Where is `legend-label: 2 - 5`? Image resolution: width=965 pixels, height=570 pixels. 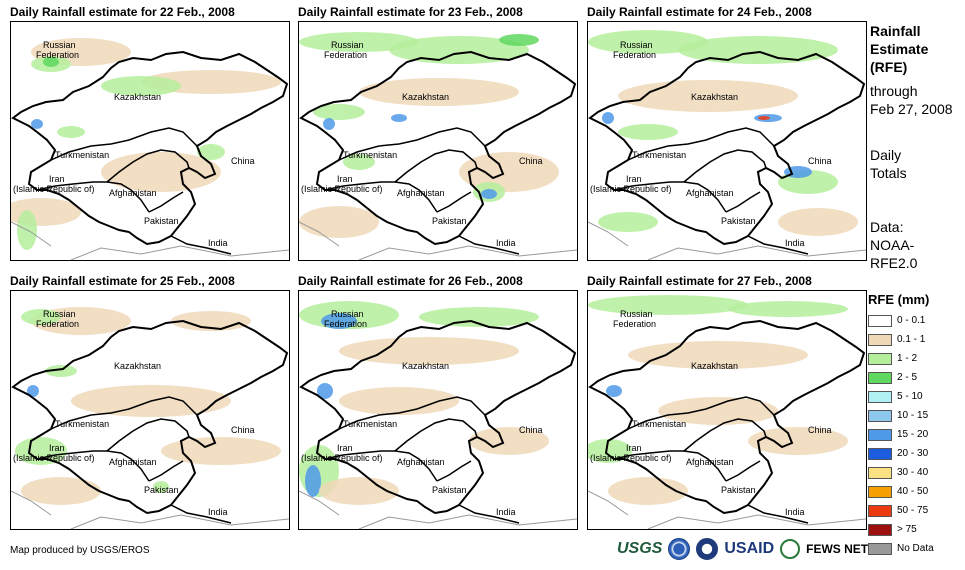
legend-label: 2 - 5 is located at coordinates (907, 377).